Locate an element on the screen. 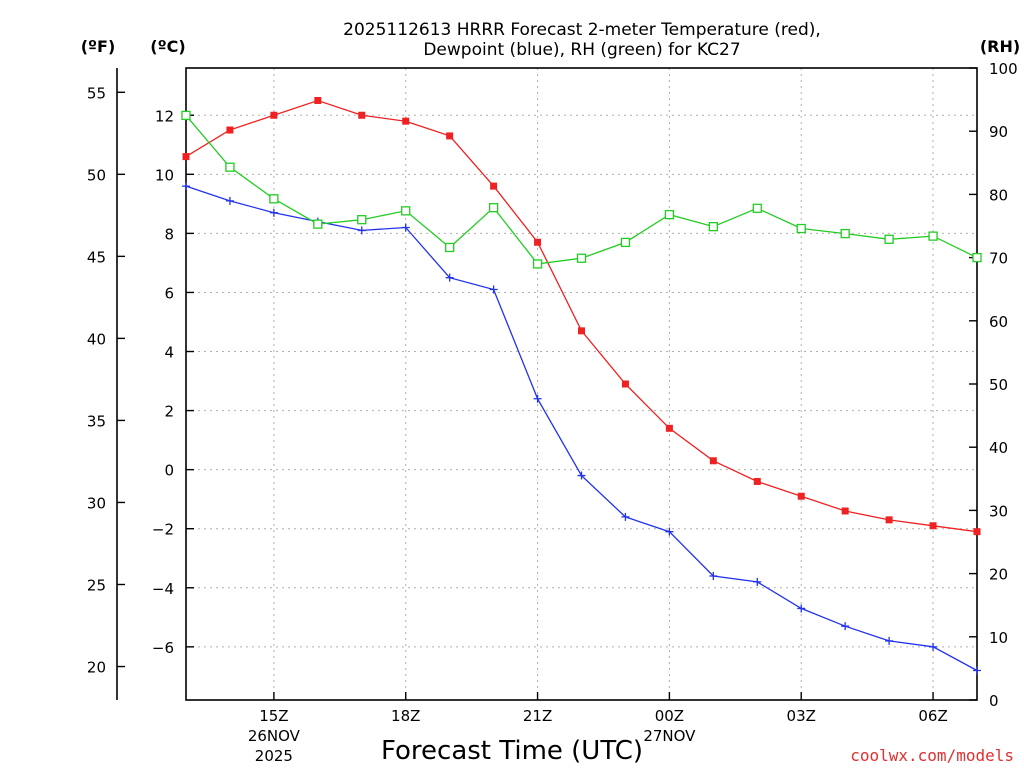 Image resolution: width=1024 pixels, height=768 pixels. chart-title-line-2: Dewpoint (blue), RH (green) for KC27 is located at coordinates (581, 50).